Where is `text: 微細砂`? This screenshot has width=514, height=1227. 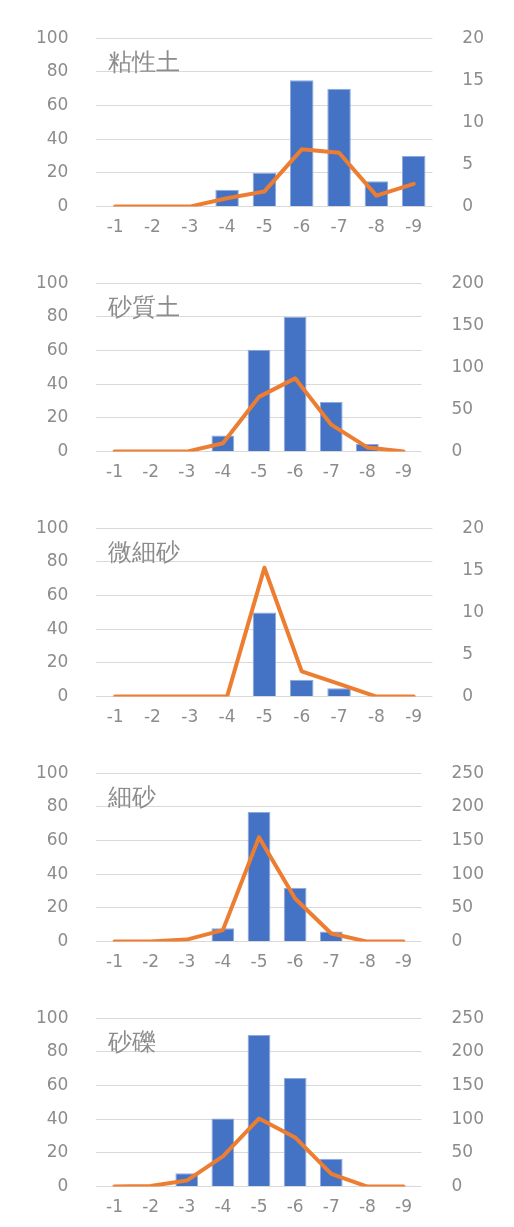
text: 微細砂 is located at coordinates (144, 552).